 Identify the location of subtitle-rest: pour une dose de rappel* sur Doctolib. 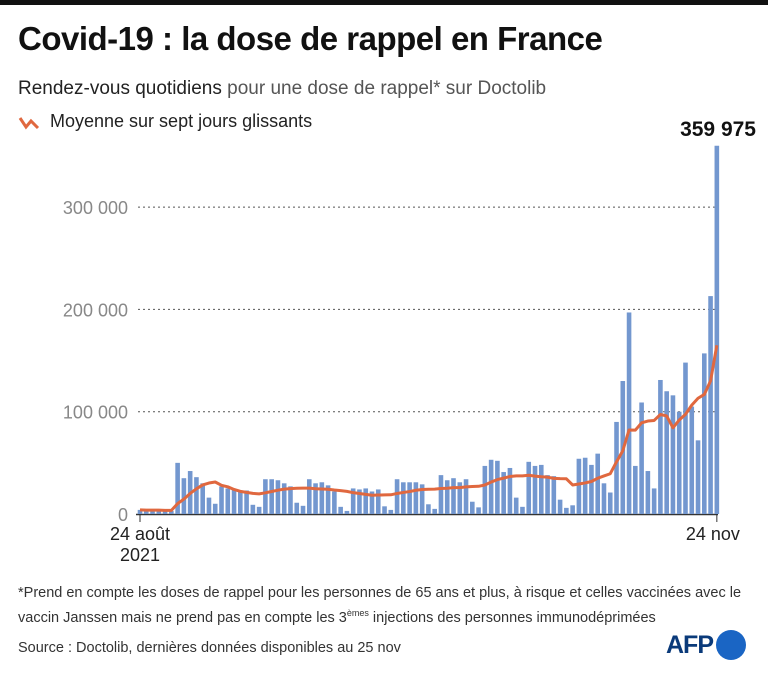
(384, 88).